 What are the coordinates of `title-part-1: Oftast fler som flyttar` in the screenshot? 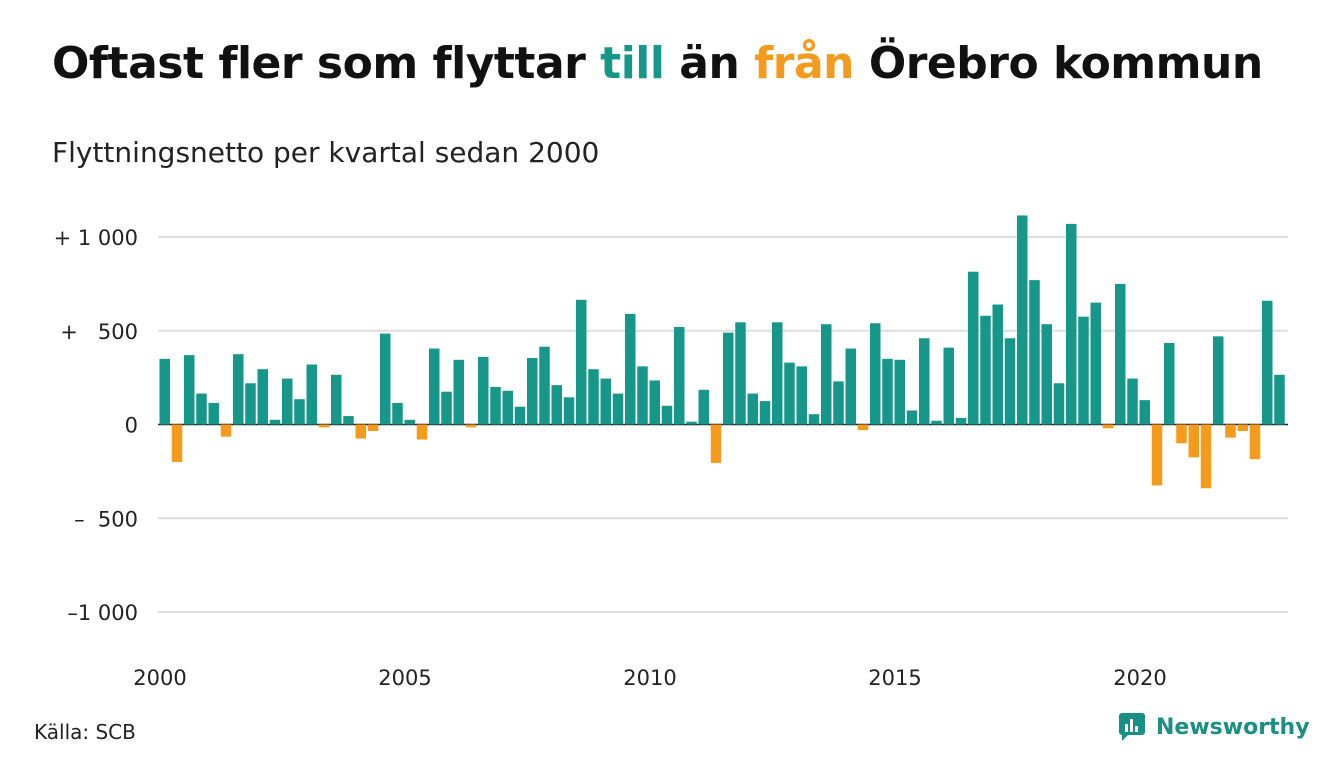 It's located at (319, 63).